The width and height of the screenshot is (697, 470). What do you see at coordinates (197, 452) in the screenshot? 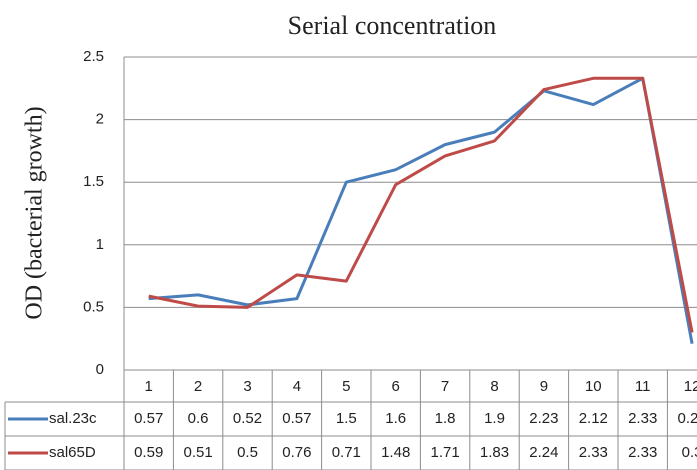
I see `table-value: 0.51` at bounding box center [197, 452].